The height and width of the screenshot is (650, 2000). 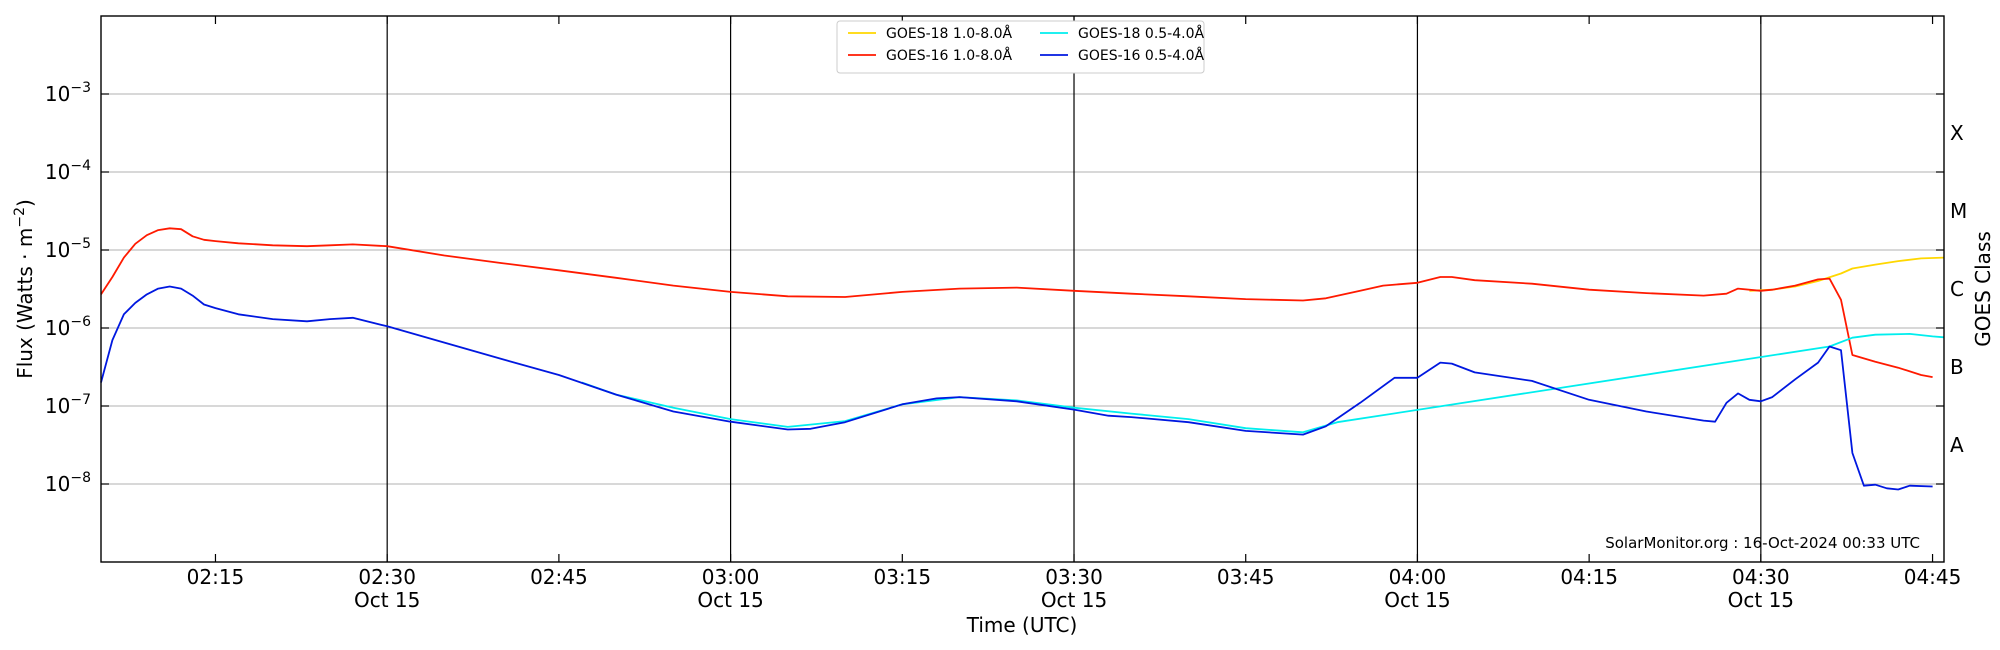 I want to click on y-tick-label: 10⁻⁵, so click(x=68, y=249).